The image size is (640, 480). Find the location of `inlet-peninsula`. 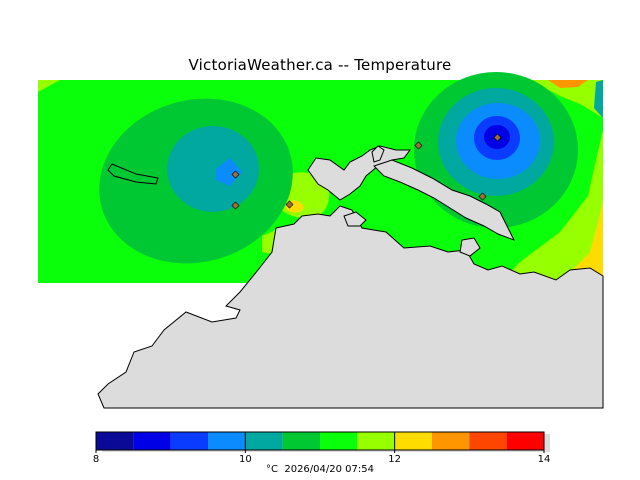

inlet-peninsula is located at coordinates (378, 154).